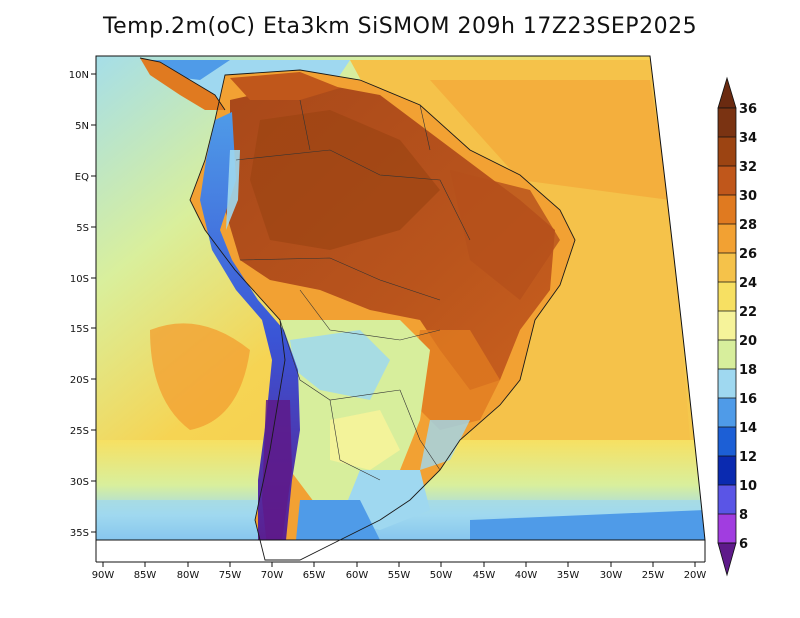 This screenshot has height=618, width=800. Describe the element at coordinates (441, 575) in the screenshot. I see `lon-label: 50W` at that location.